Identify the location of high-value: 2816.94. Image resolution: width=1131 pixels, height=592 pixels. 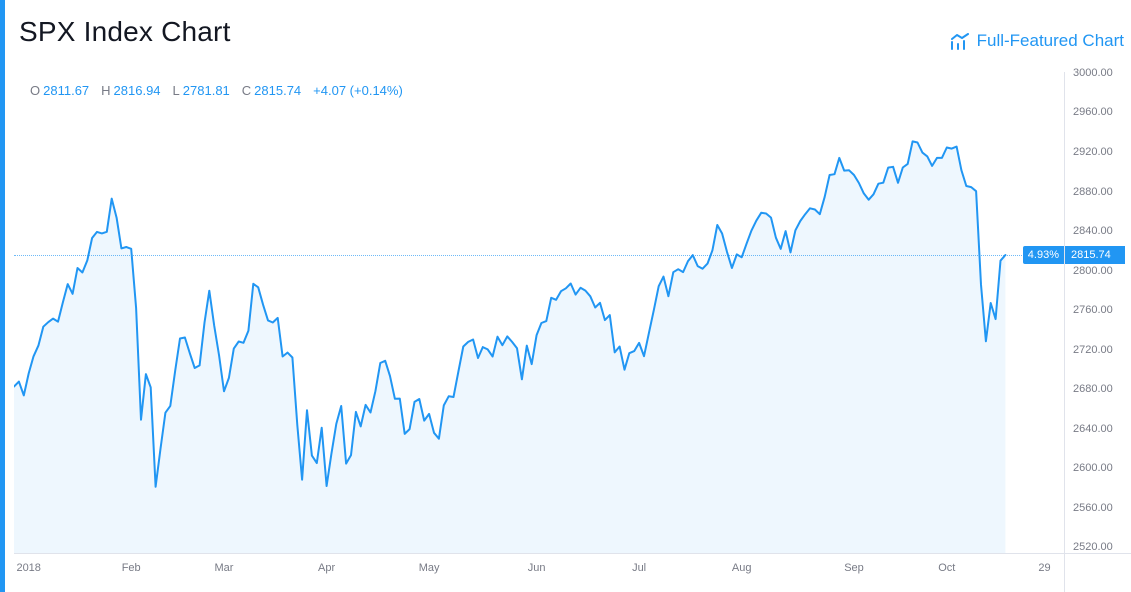
(137, 90).